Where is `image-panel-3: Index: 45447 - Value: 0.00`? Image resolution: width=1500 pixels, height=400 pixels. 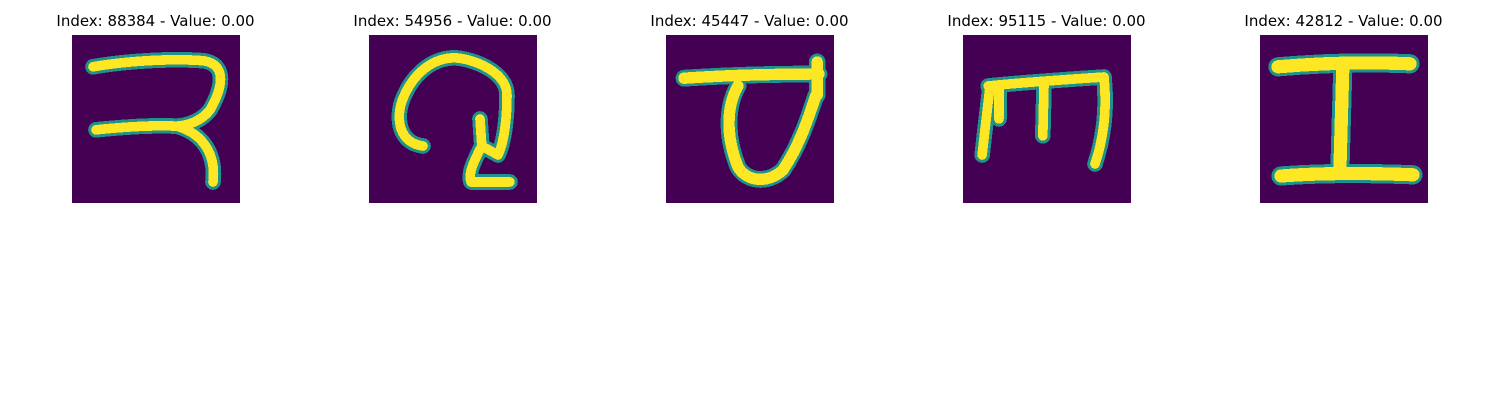
image-panel-3: Index: 45447 - Value: 0.00 is located at coordinates (749, 105).